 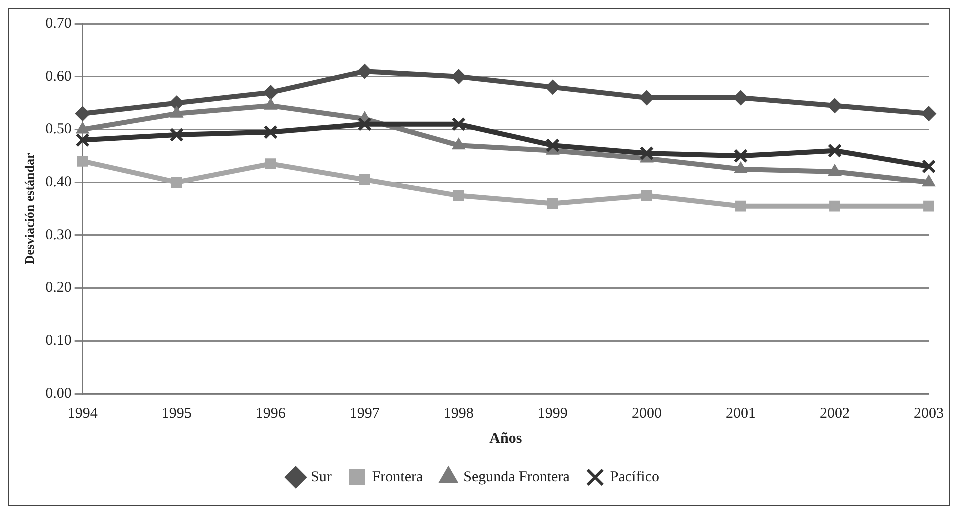 What do you see at coordinates (365, 414) in the screenshot?
I see `x-tick-label: 1997` at bounding box center [365, 414].